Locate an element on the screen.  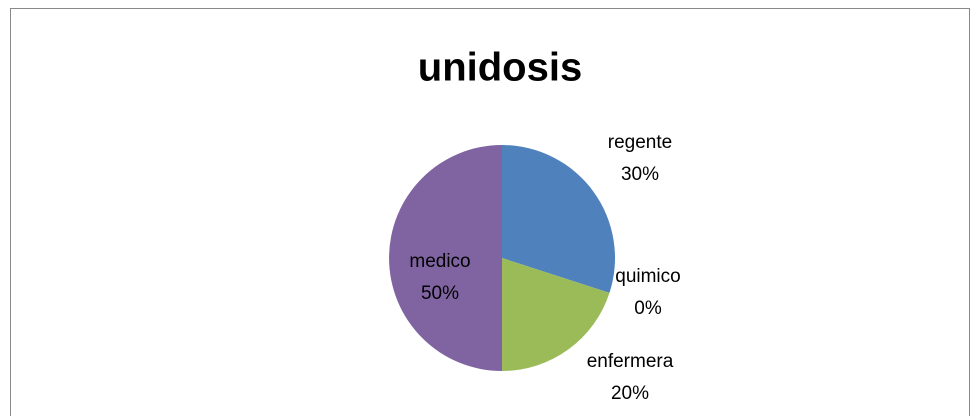
slice-value: 20% is located at coordinates (630, 393).